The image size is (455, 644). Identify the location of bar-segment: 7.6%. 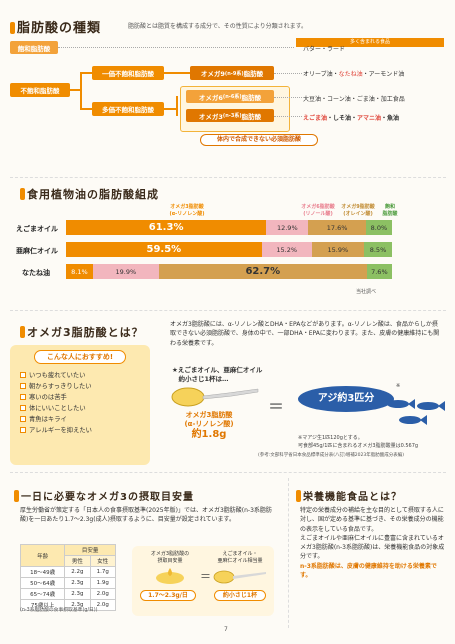
(379, 271).